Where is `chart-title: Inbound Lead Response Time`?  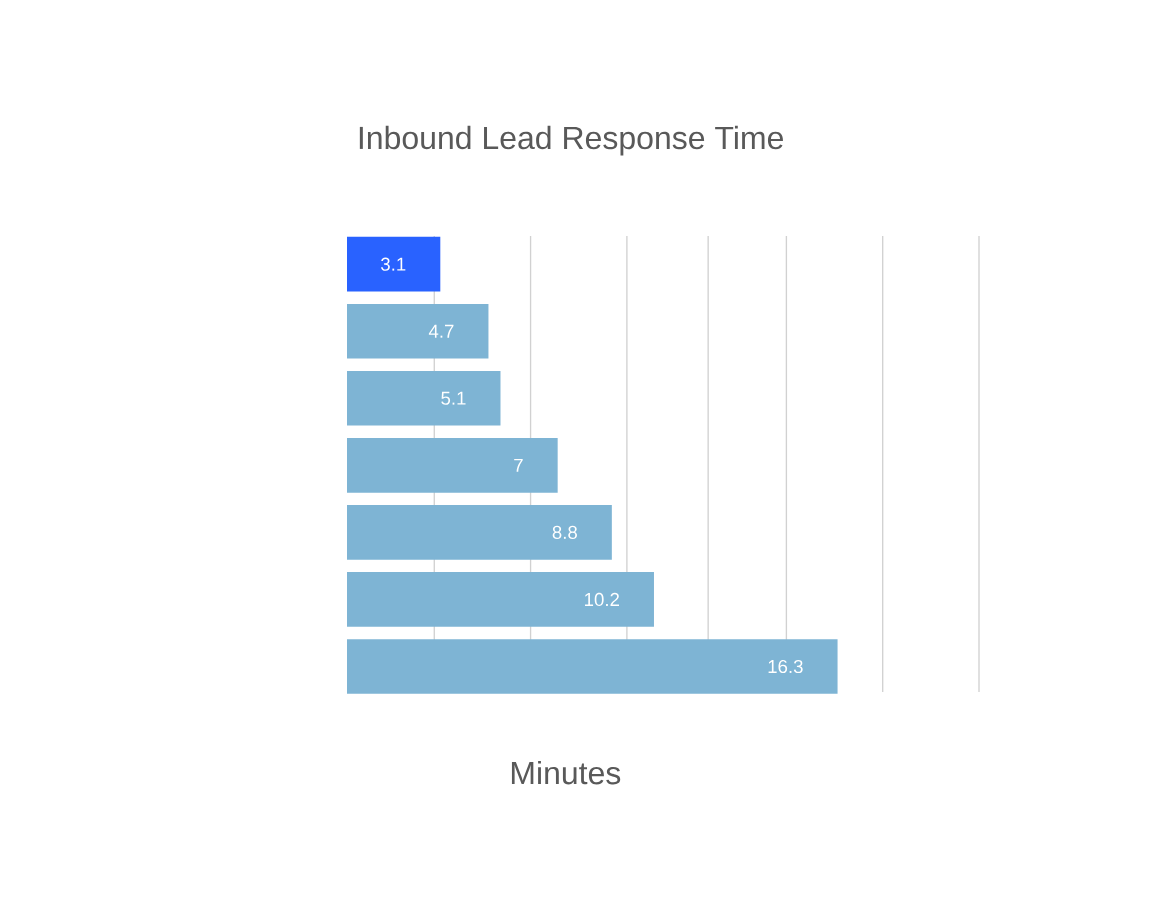 chart-title: Inbound Lead Response Time is located at coordinates (571, 140).